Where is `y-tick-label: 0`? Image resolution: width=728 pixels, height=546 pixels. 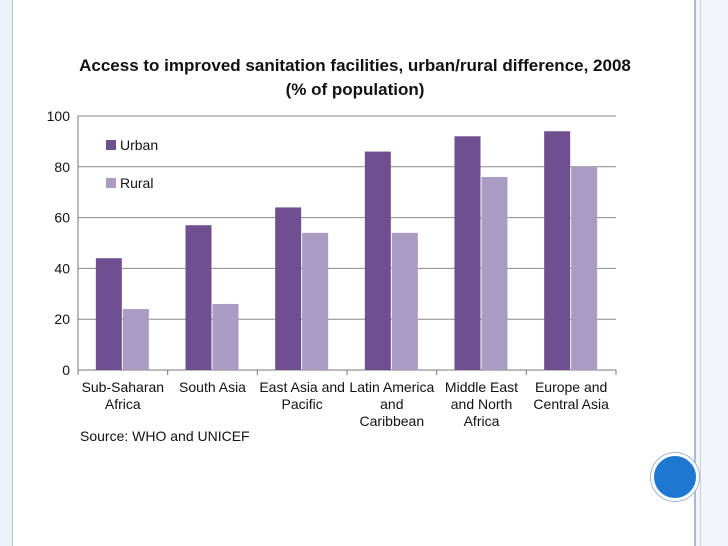 y-tick-label: 0 is located at coordinates (66, 370).